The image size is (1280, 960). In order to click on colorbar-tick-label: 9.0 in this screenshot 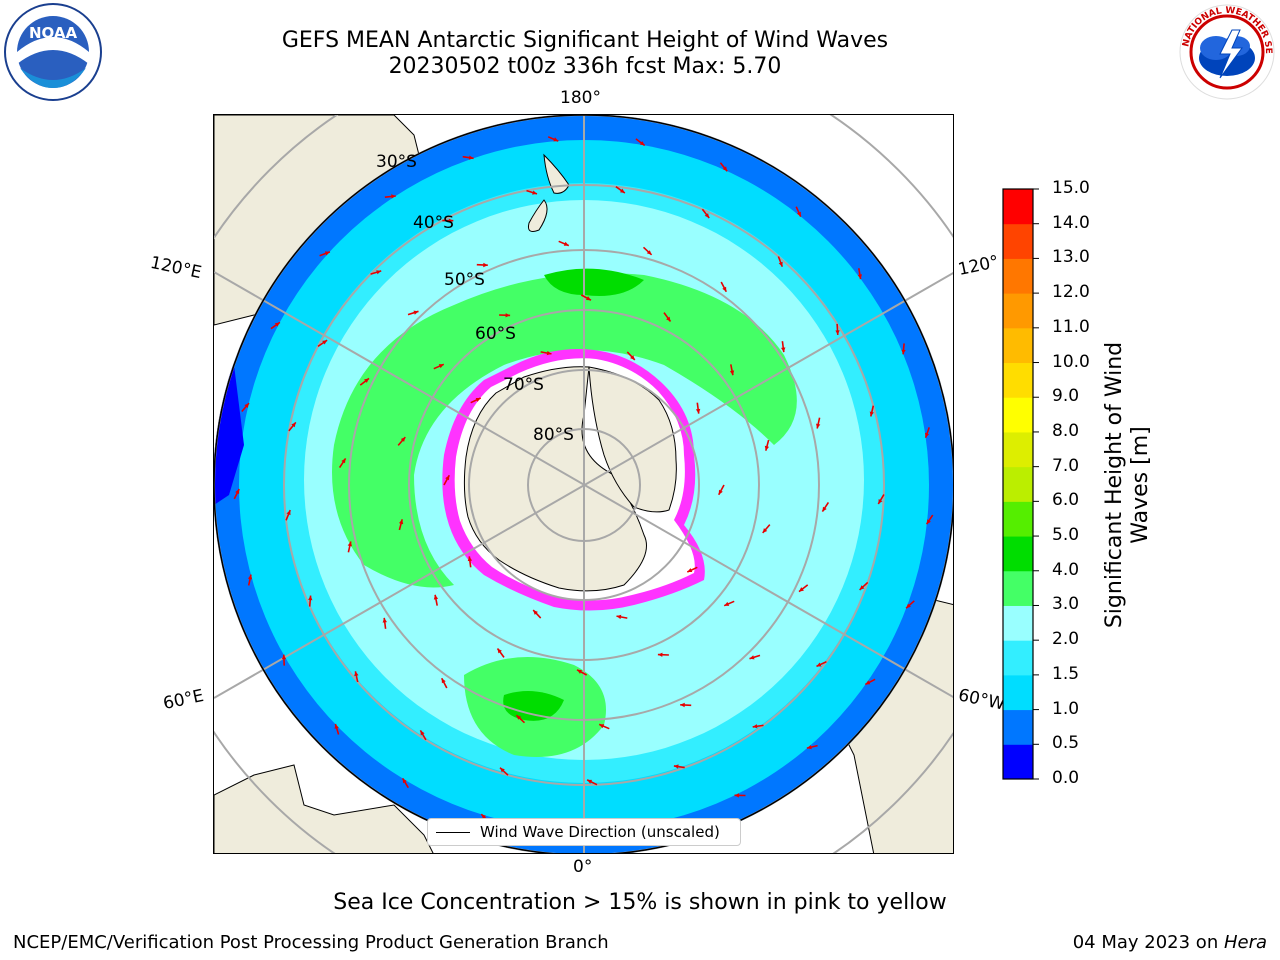, I will do `click(1066, 396)`.